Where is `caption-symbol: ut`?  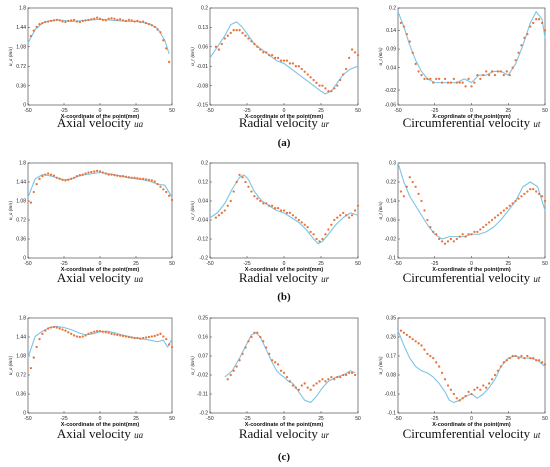 caption-symbol: ut is located at coordinates (537, 279).